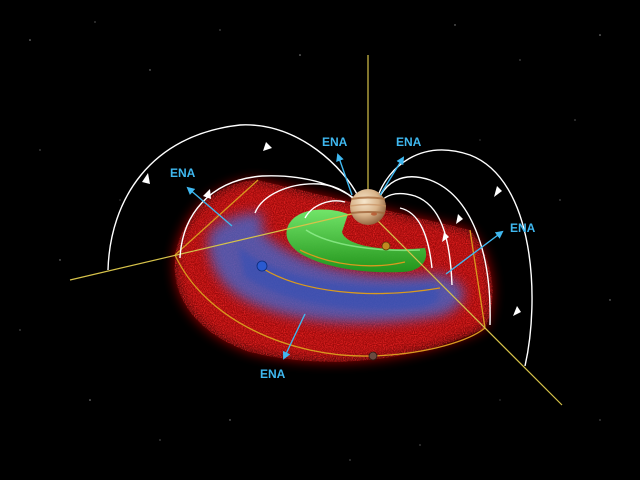  I want to click on ena-arrow-right, so click(474, 252).